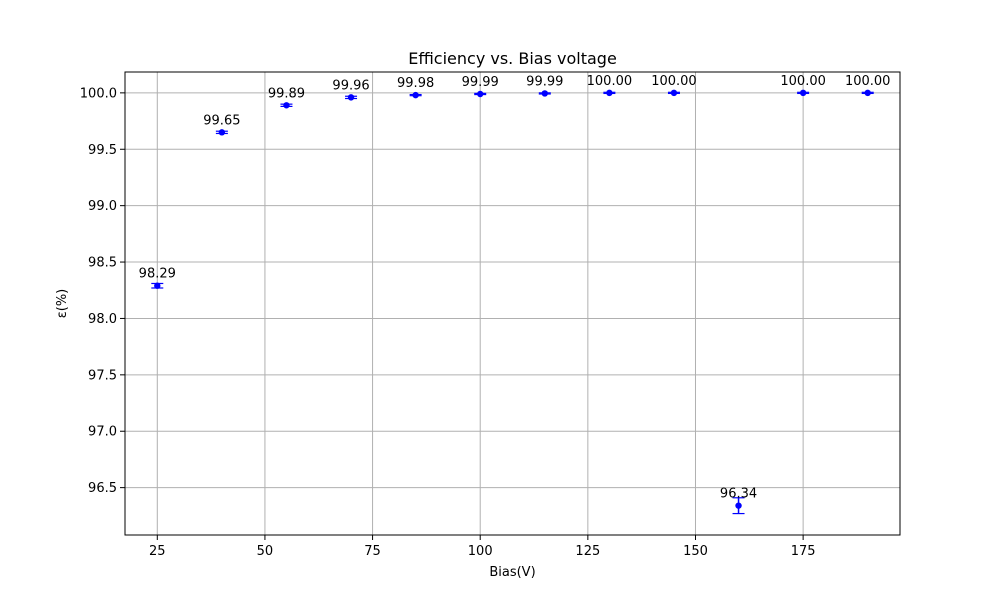 This screenshot has height=600, width=1000. Describe the element at coordinates (803, 551) in the screenshot. I see `x-tick-label: 175` at that location.